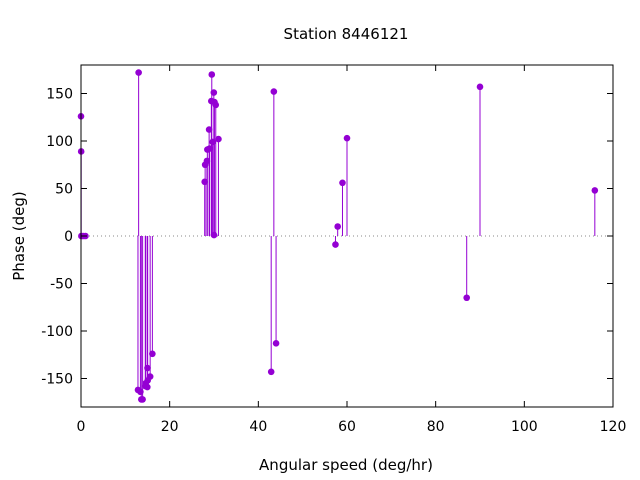 Image resolution: width=640 pixels, height=480 pixels. Describe the element at coordinates (57, 332) in the screenshot. I see `y-tick-label: -100` at that location.